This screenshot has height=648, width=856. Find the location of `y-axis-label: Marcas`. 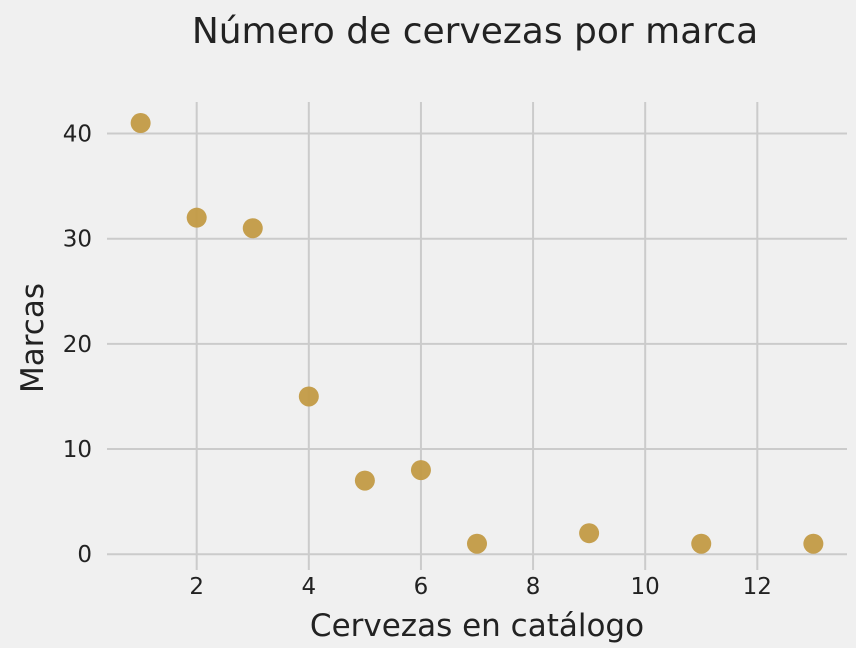

y-axis-label: Marcas is located at coordinates (33, 338).